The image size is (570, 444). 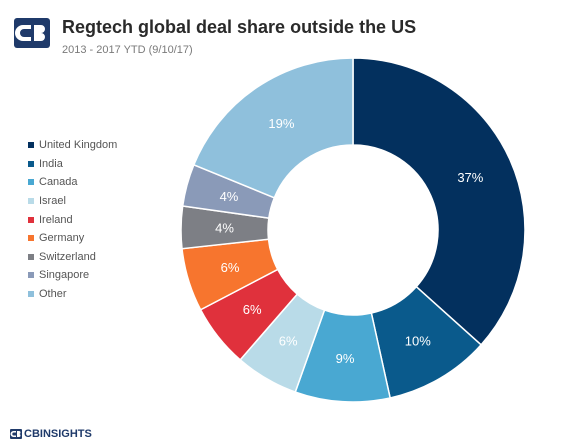 I want to click on brand-name: CBINSIGHTS, so click(x=58, y=434).